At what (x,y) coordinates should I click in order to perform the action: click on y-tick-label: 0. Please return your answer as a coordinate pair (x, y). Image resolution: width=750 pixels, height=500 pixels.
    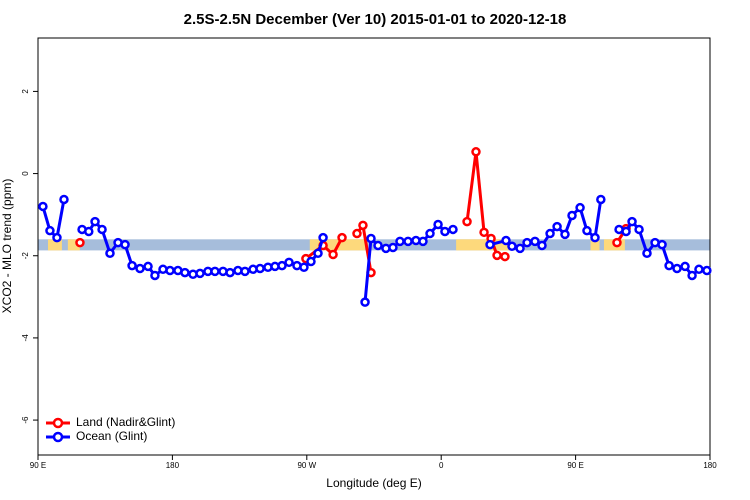
    Looking at the image, I should click on (25, 173).